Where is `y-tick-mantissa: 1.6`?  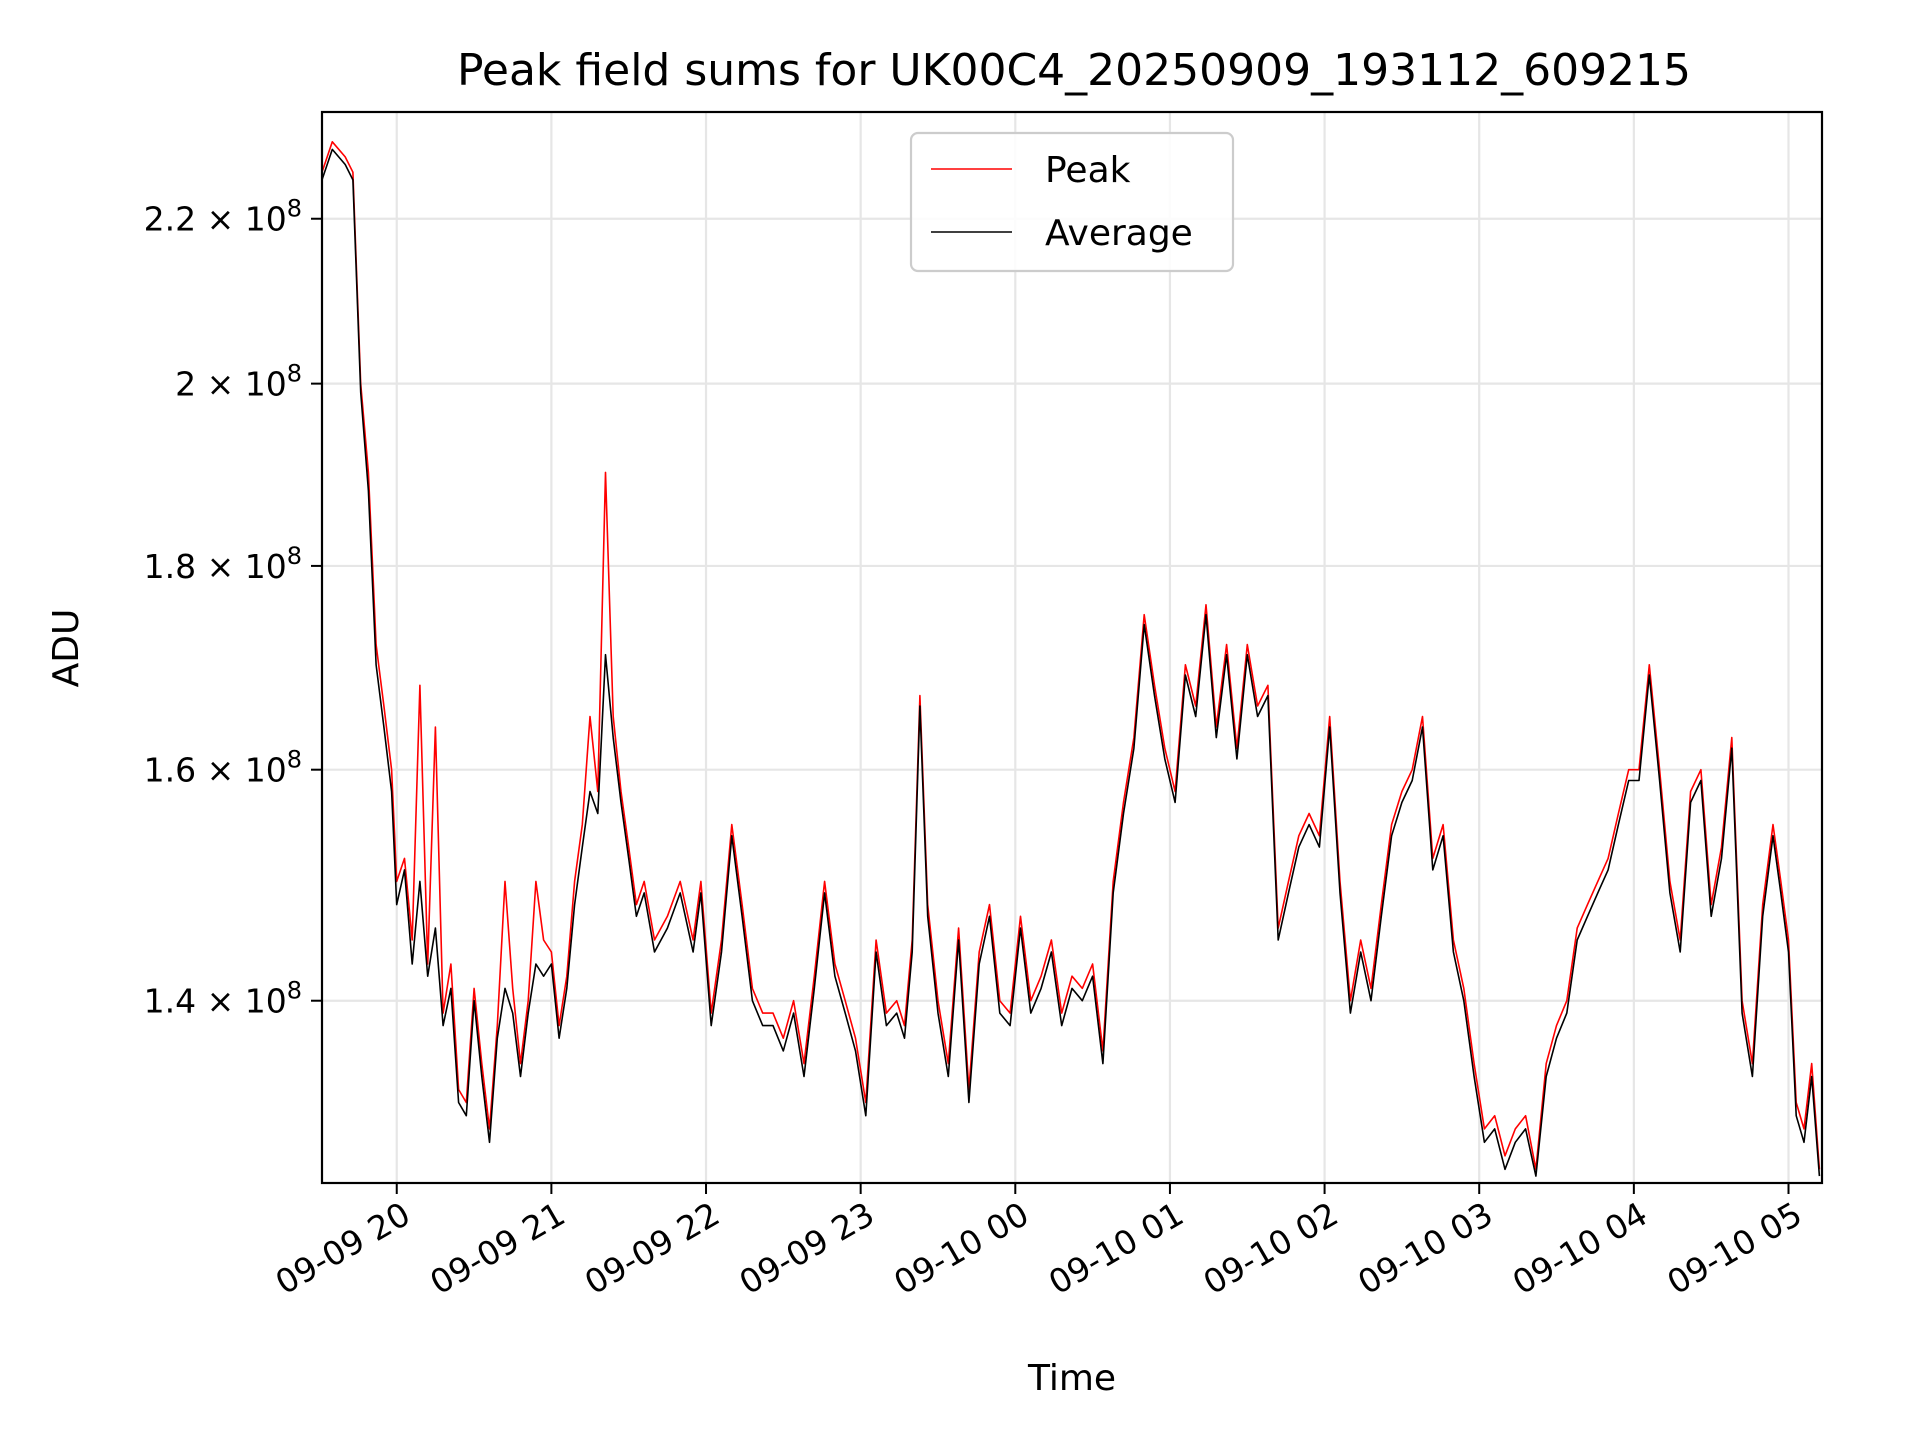 y-tick-mantissa: 1.6 is located at coordinates (170, 770).